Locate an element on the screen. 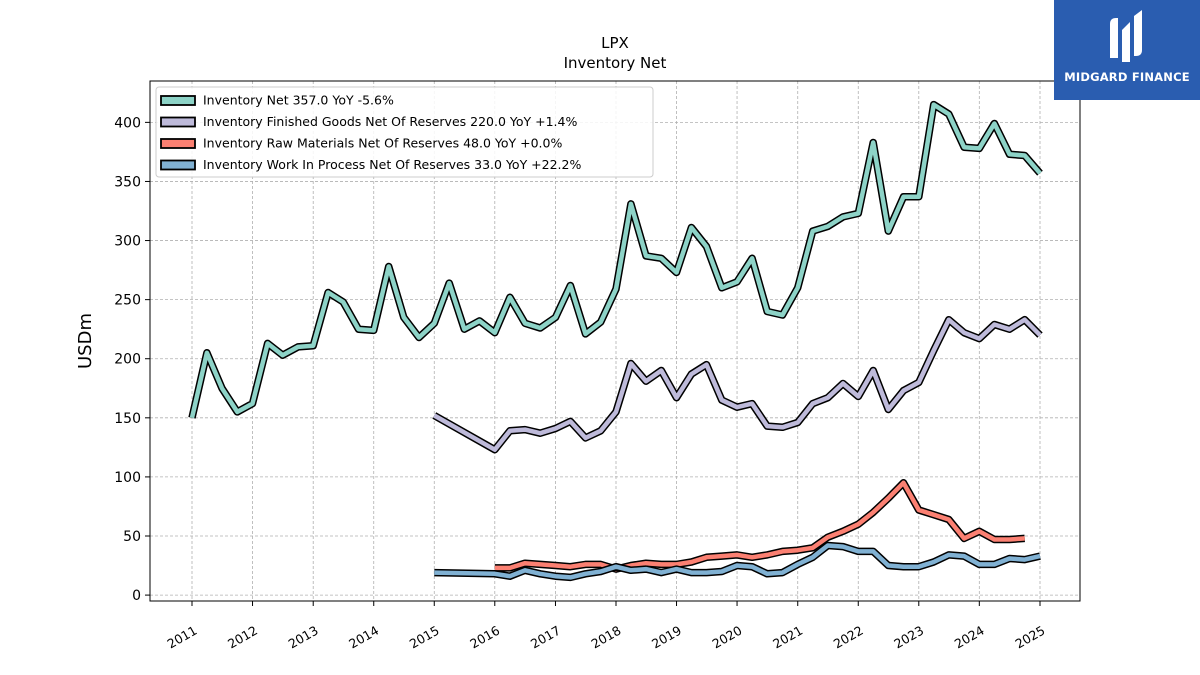 The width and height of the screenshot is (1200, 675). x-tick-label: 2019 is located at coordinates (666, 637).